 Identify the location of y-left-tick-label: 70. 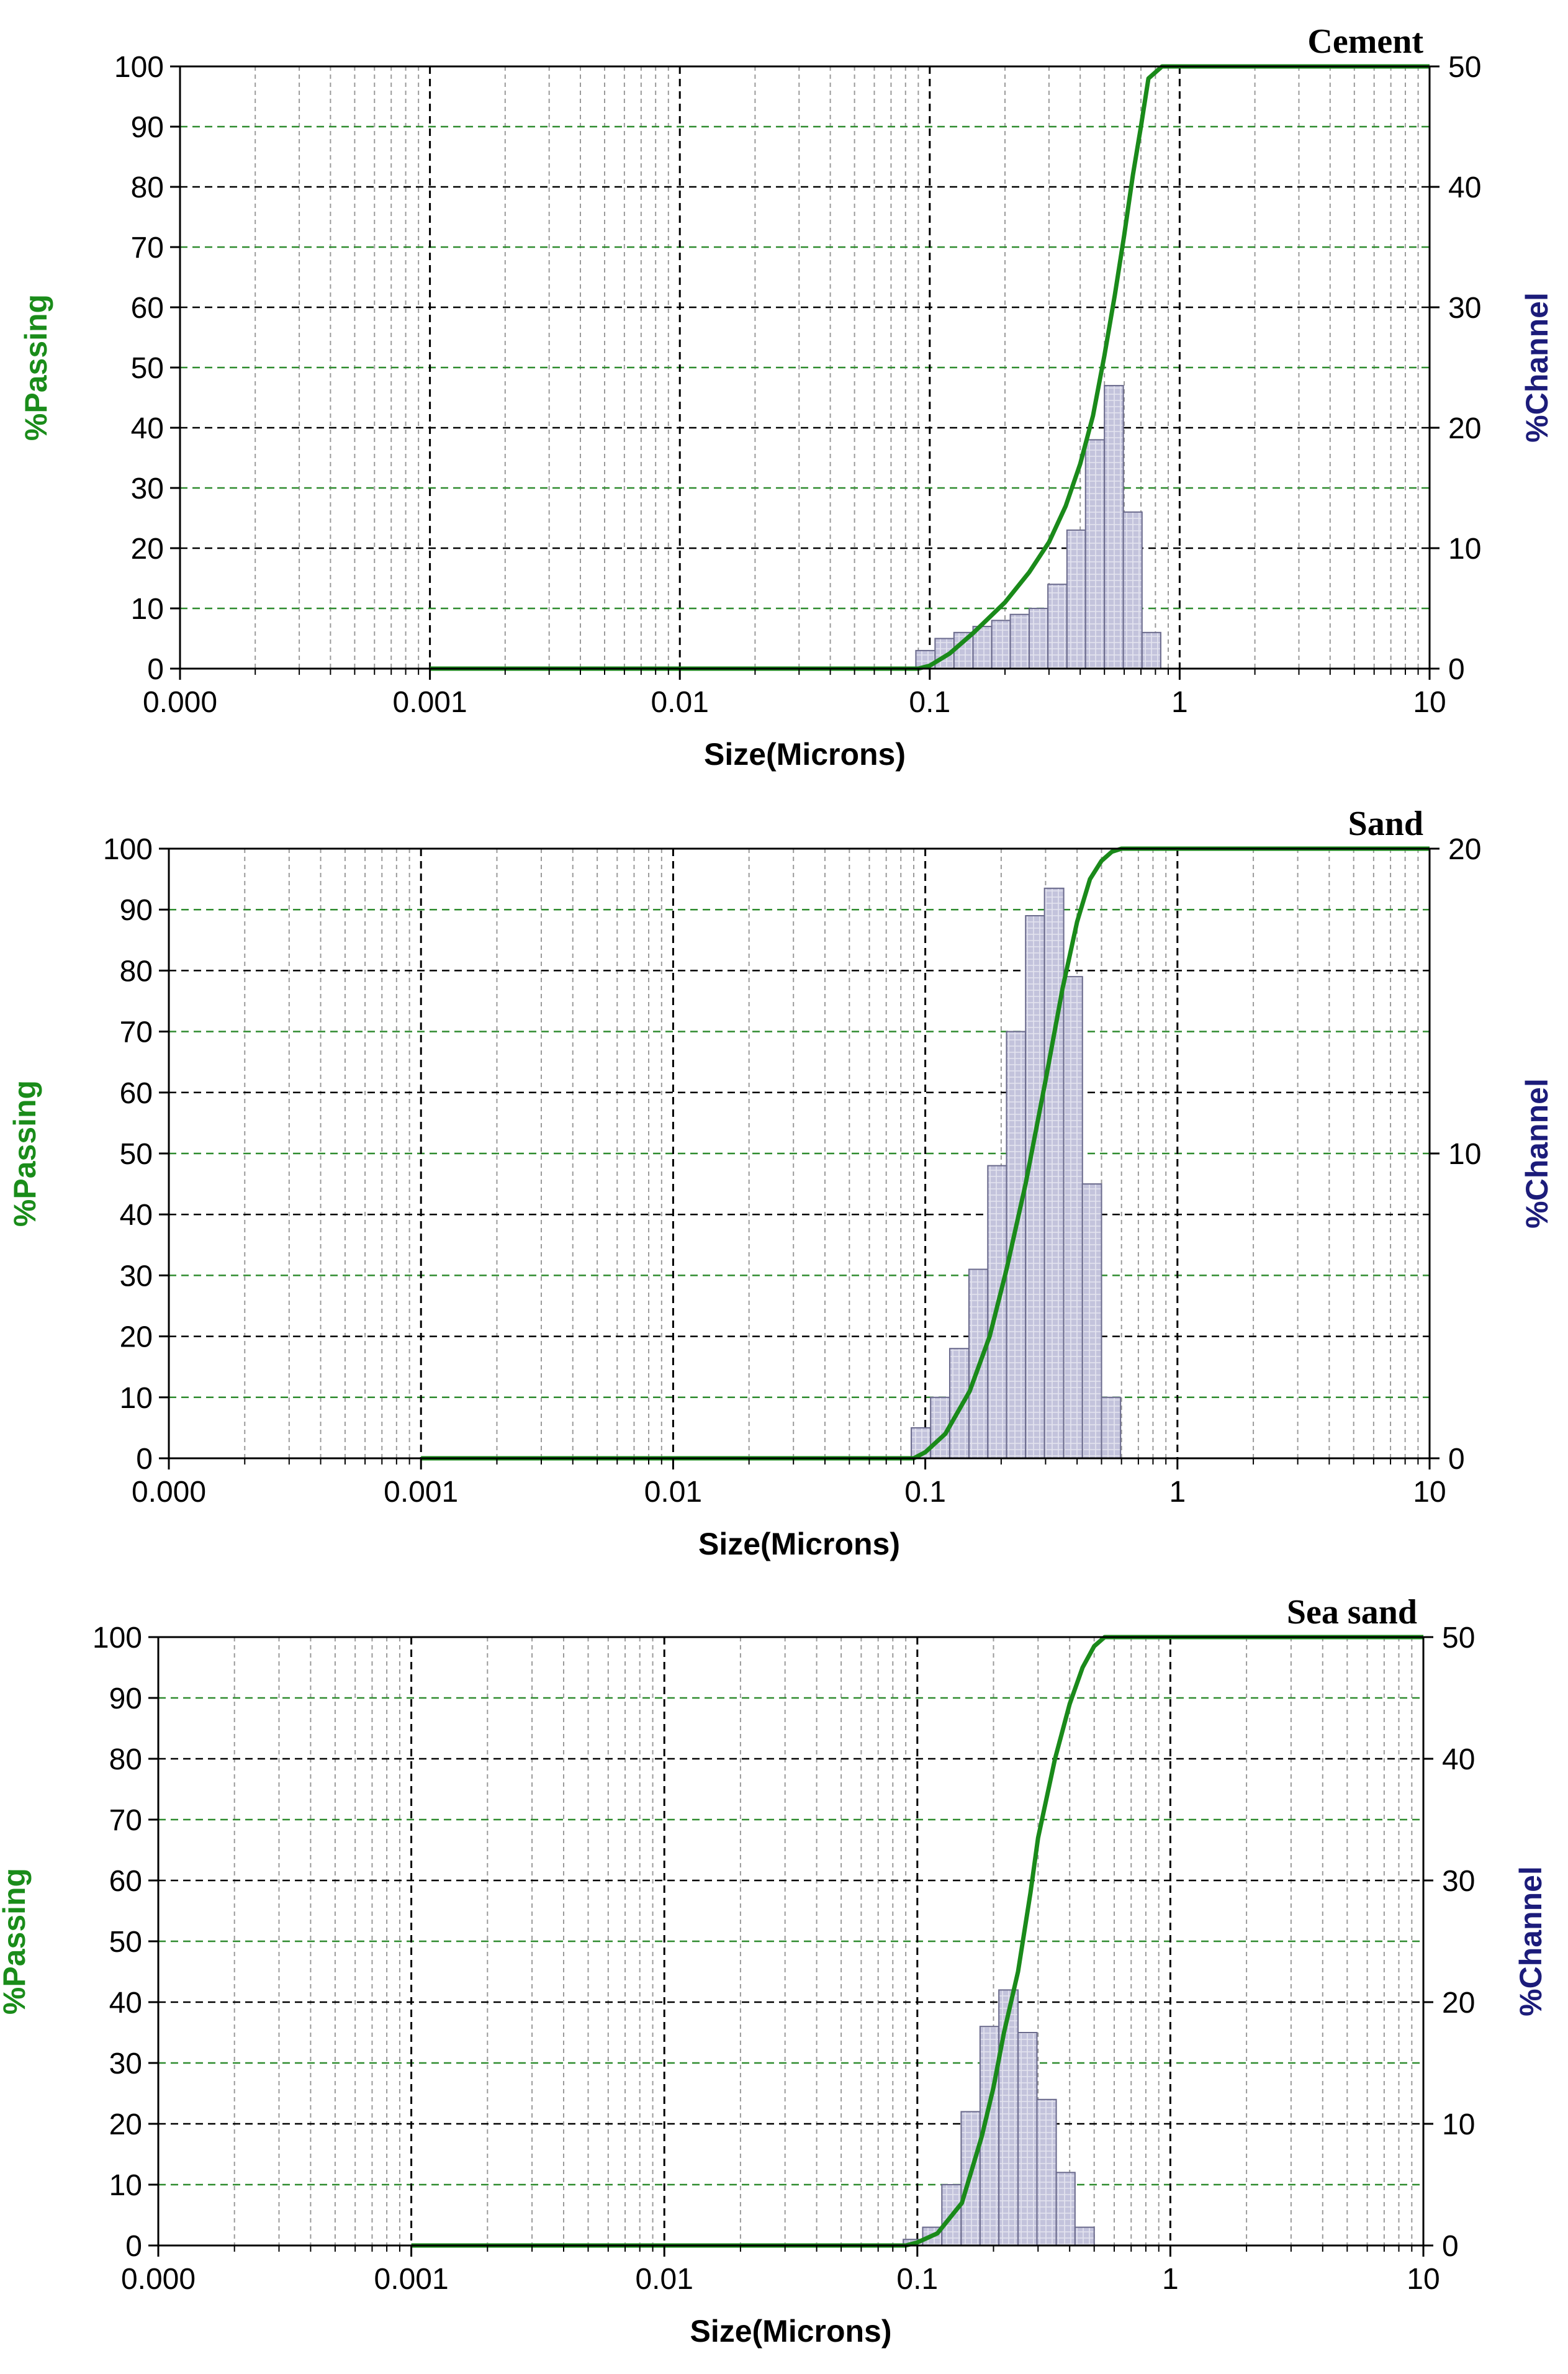
(126, 1820).